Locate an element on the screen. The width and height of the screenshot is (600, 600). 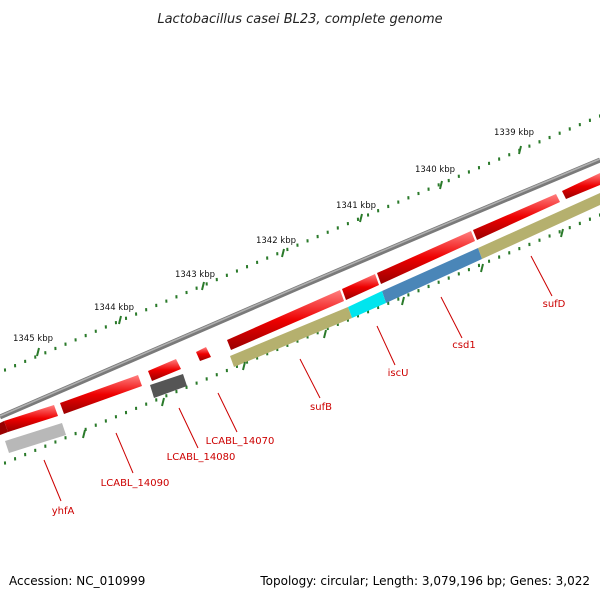
leader-yhfA is located at coordinates (52, 480).